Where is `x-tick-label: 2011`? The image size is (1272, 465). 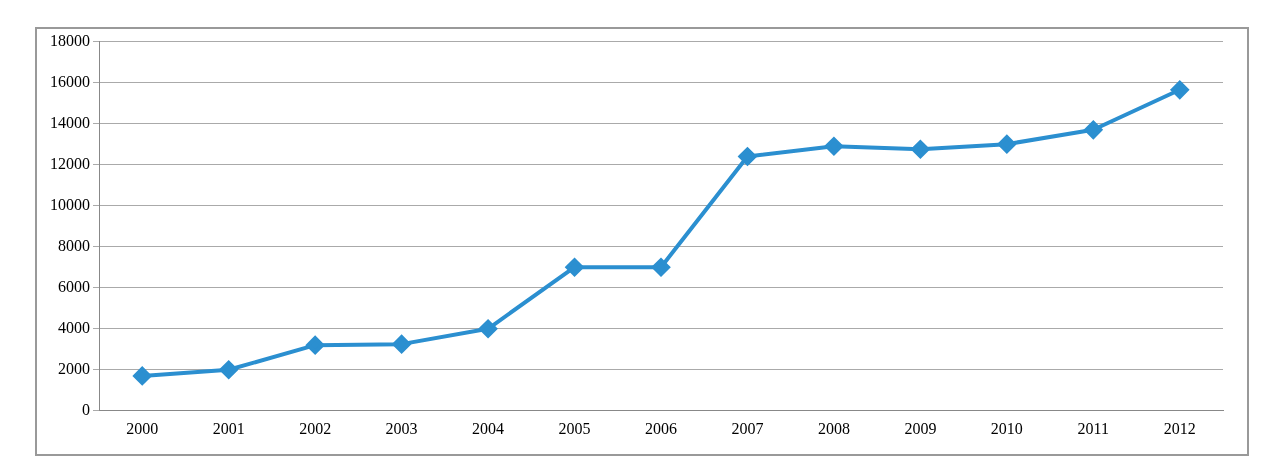
x-tick-label: 2011 is located at coordinates (1093, 428).